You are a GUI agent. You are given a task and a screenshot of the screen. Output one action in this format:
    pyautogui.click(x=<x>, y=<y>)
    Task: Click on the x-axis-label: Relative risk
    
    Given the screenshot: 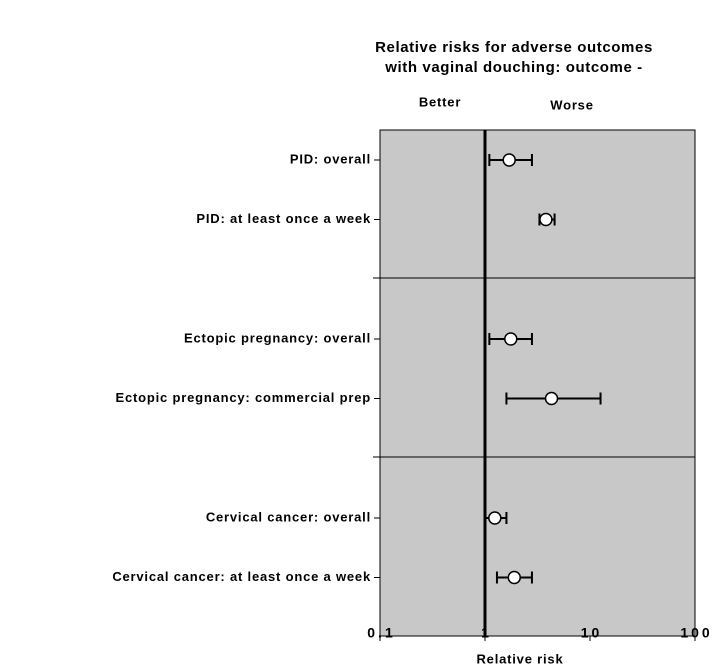 What is the action you would take?
    pyautogui.click(x=519, y=658)
    